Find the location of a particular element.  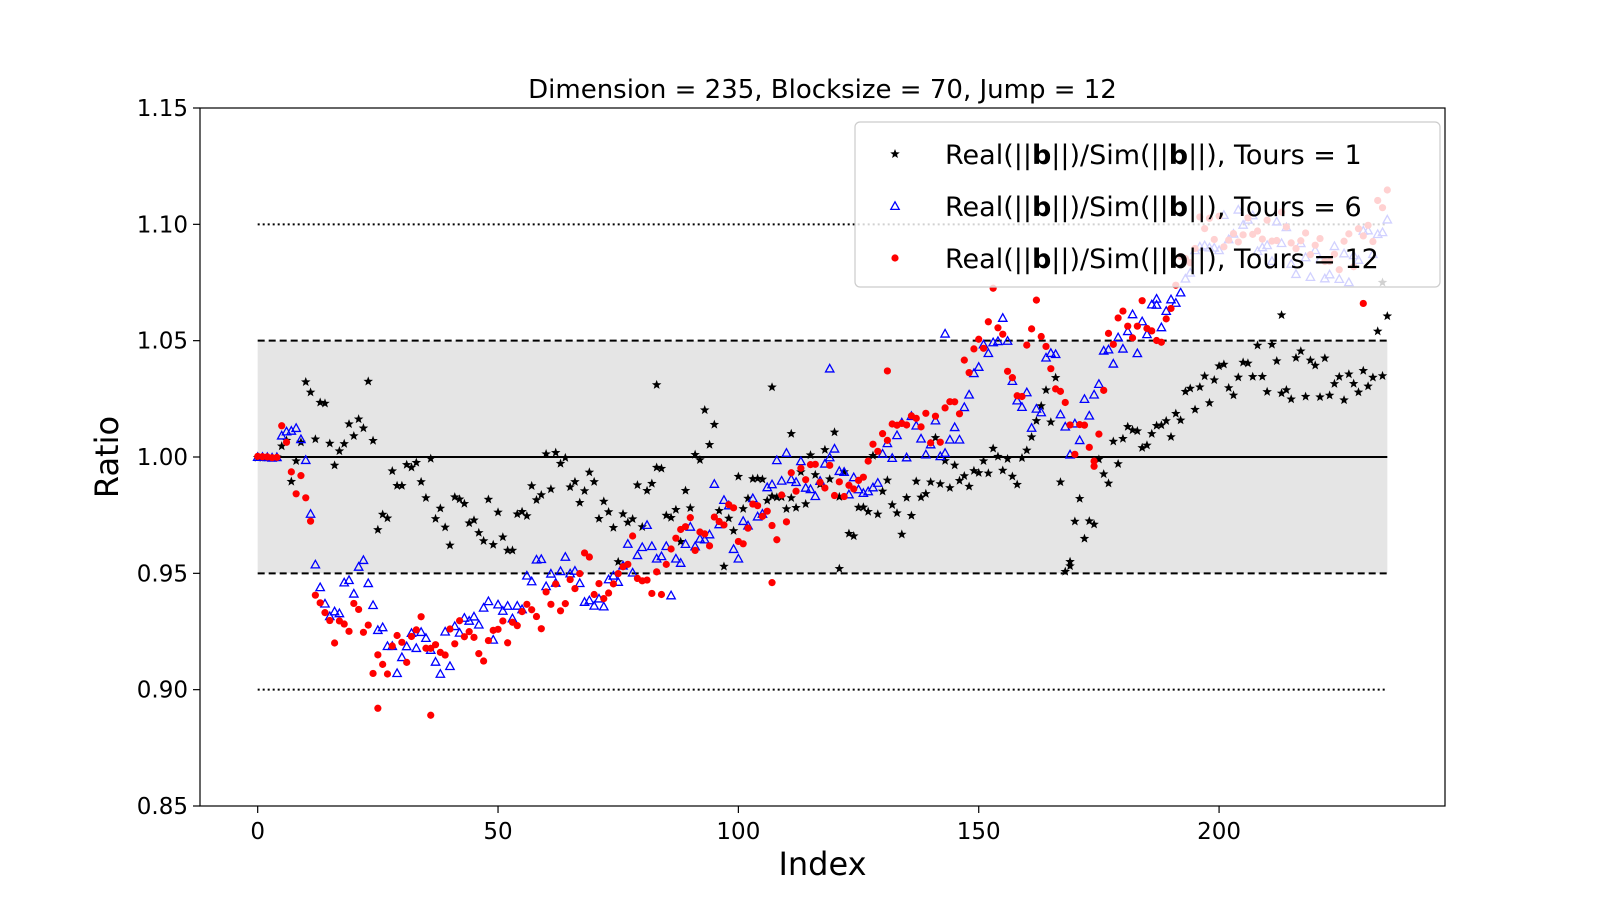

y-axis-label: Ratio is located at coordinates (107, 457).